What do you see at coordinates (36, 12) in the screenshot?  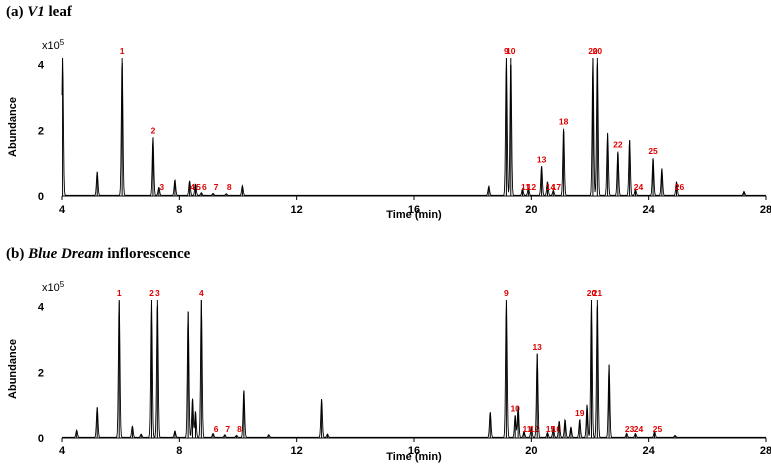 I see `panel-title-italic: V1` at bounding box center [36, 12].